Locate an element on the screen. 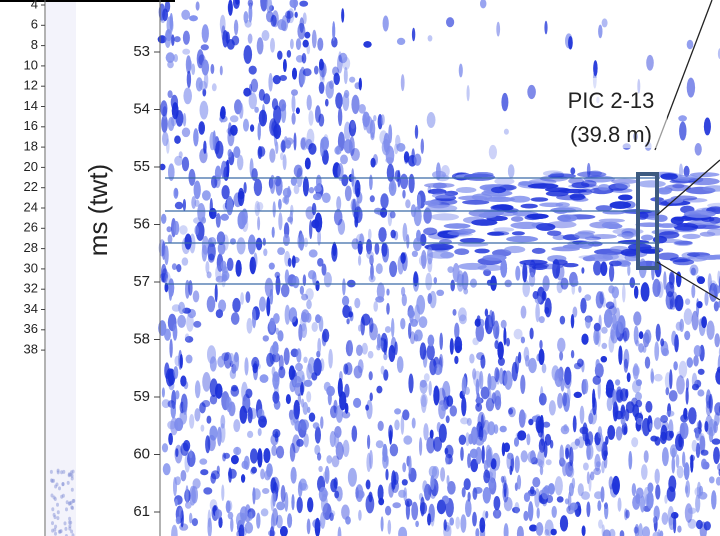 The width and height of the screenshot is (720, 536). tick-label: 38 is located at coordinates (31, 349).